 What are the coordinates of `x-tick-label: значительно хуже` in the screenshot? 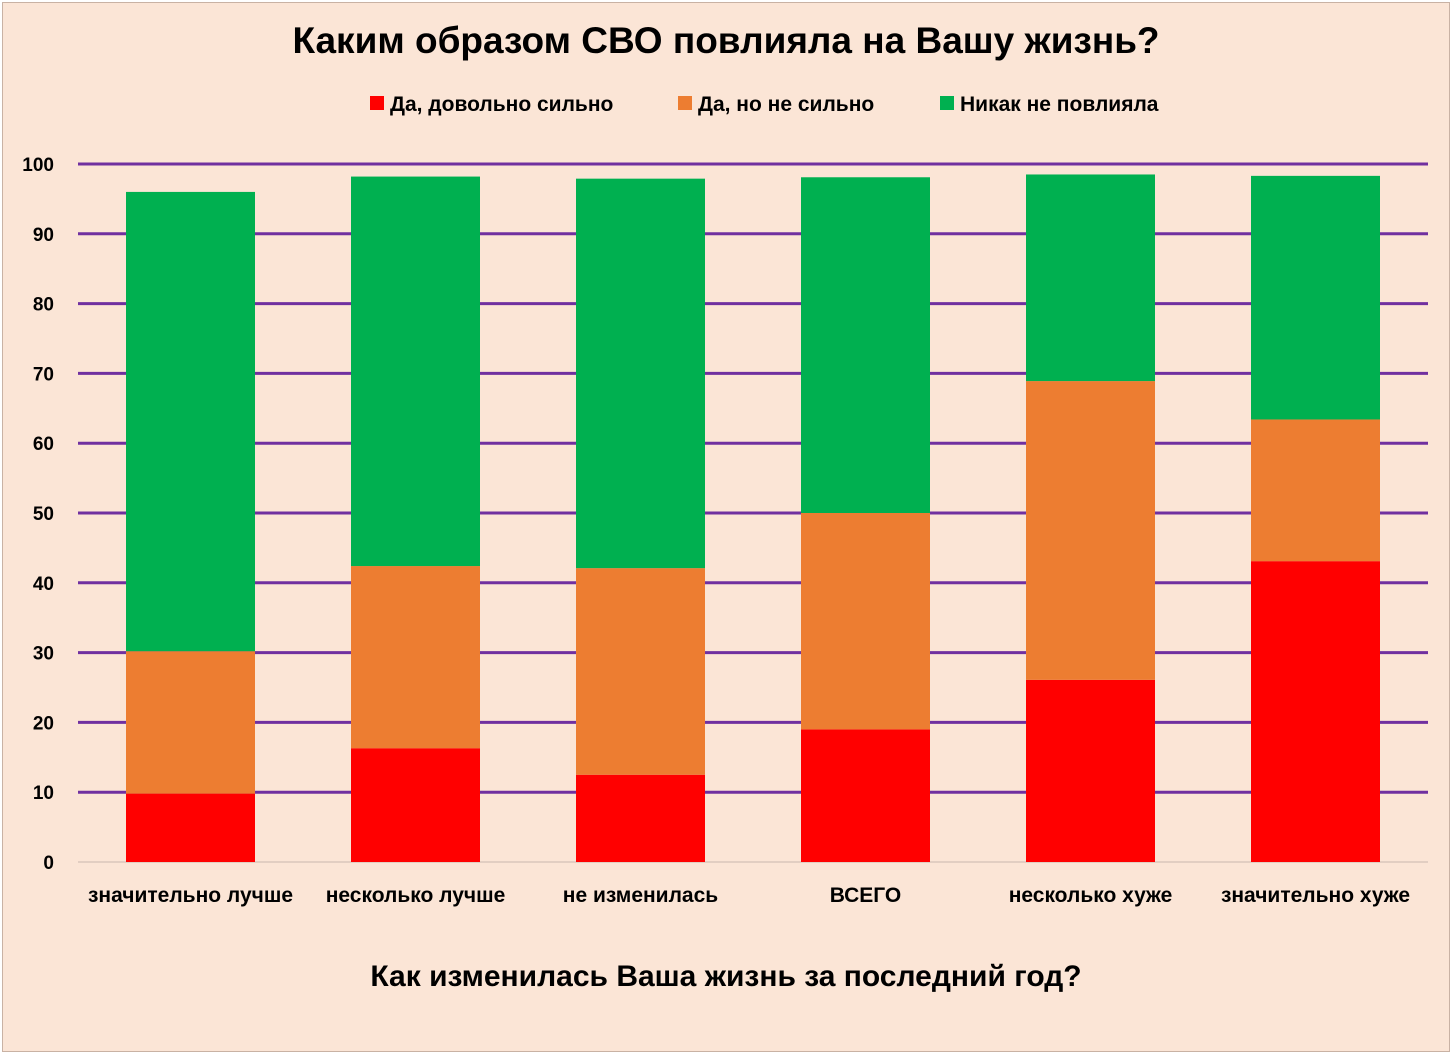 It's located at (1315, 895).